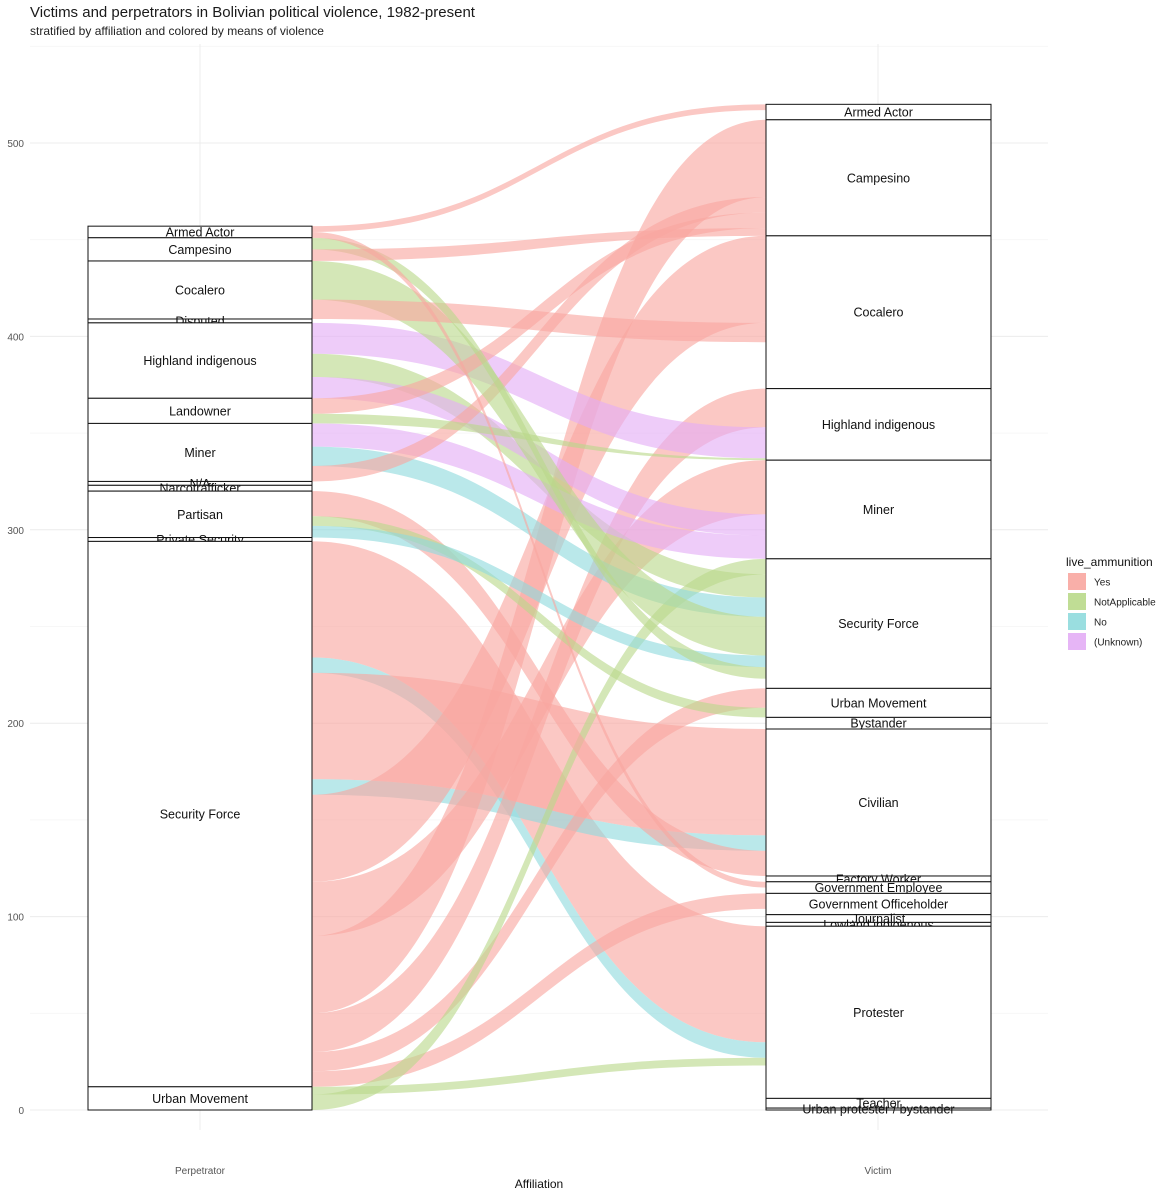  Describe the element at coordinates (200, 1171) in the screenshot. I see `x-tick-perpetrator: Perpetrator` at that location.